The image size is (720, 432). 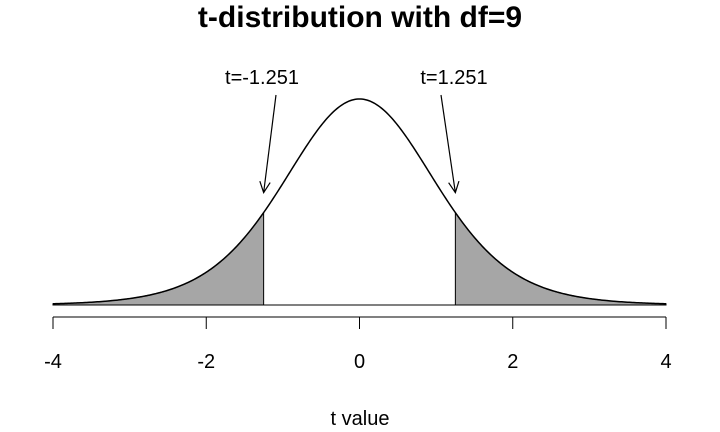 What do you see at coordinates (448, 143) in the screenshot?
I see `annotation-arrow-right` at bounding box center [448, 143].